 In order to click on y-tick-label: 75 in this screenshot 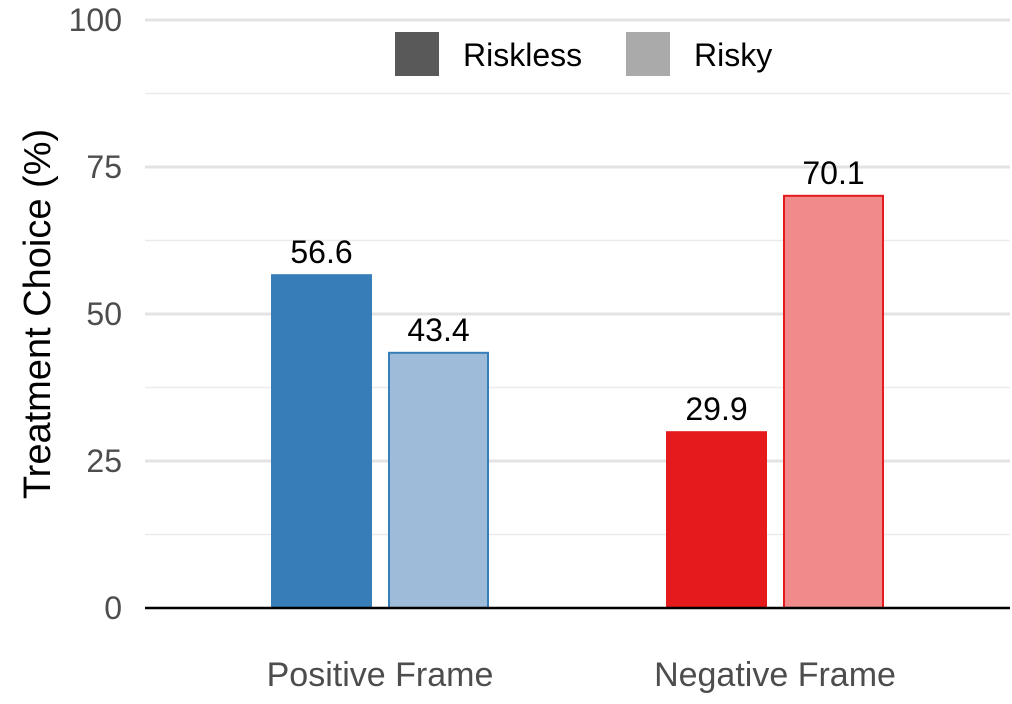, I will do `click(104, 167)`.